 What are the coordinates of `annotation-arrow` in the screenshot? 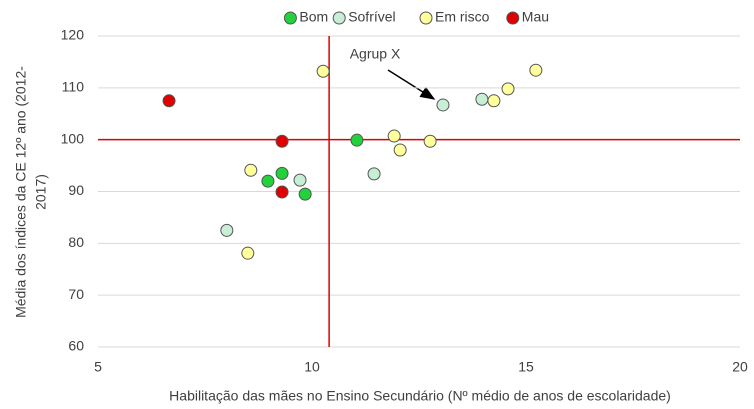 It's located at (411, 84).